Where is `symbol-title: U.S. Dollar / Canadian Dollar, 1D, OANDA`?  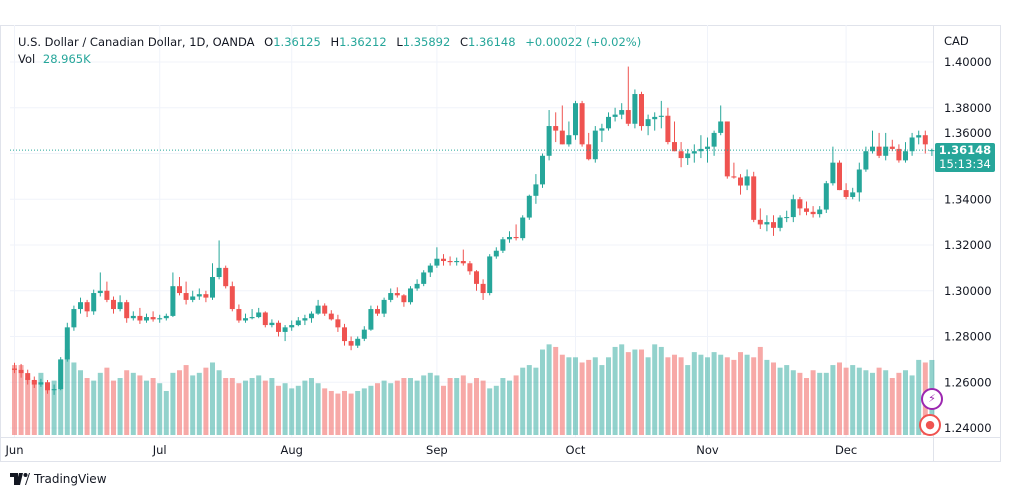
symbol-title: U.S. Dollar / Canadian Dollar, 1D, OANDA is located at coordinates (136, 42).